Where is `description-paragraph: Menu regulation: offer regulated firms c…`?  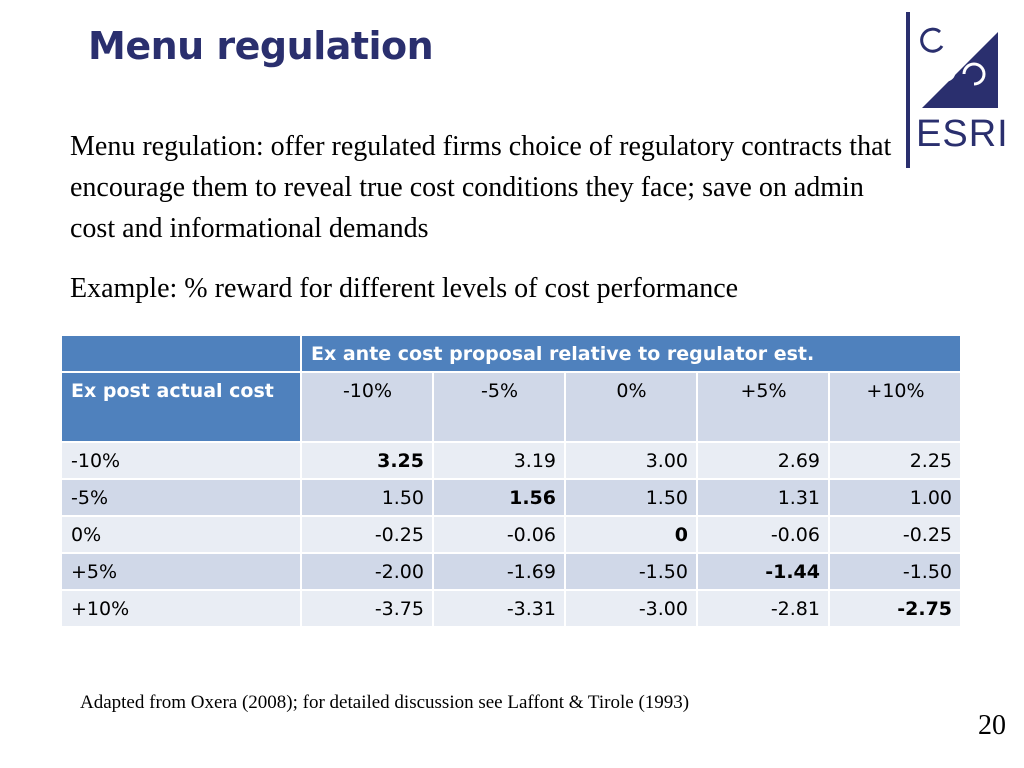 description-paragraph: Menu regulation: offer regulated firms c… is located at coordinates (481, 187).